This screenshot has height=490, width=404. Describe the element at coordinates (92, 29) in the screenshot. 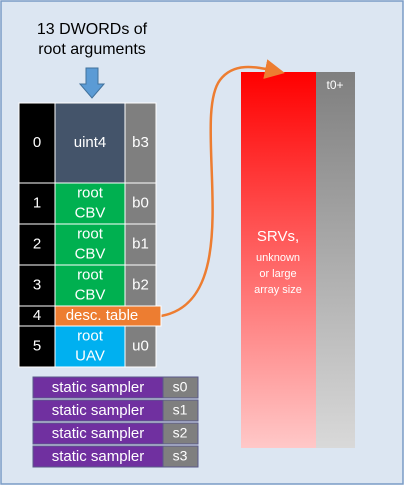

I see `title-line: 13 DWORDs of` at that location.